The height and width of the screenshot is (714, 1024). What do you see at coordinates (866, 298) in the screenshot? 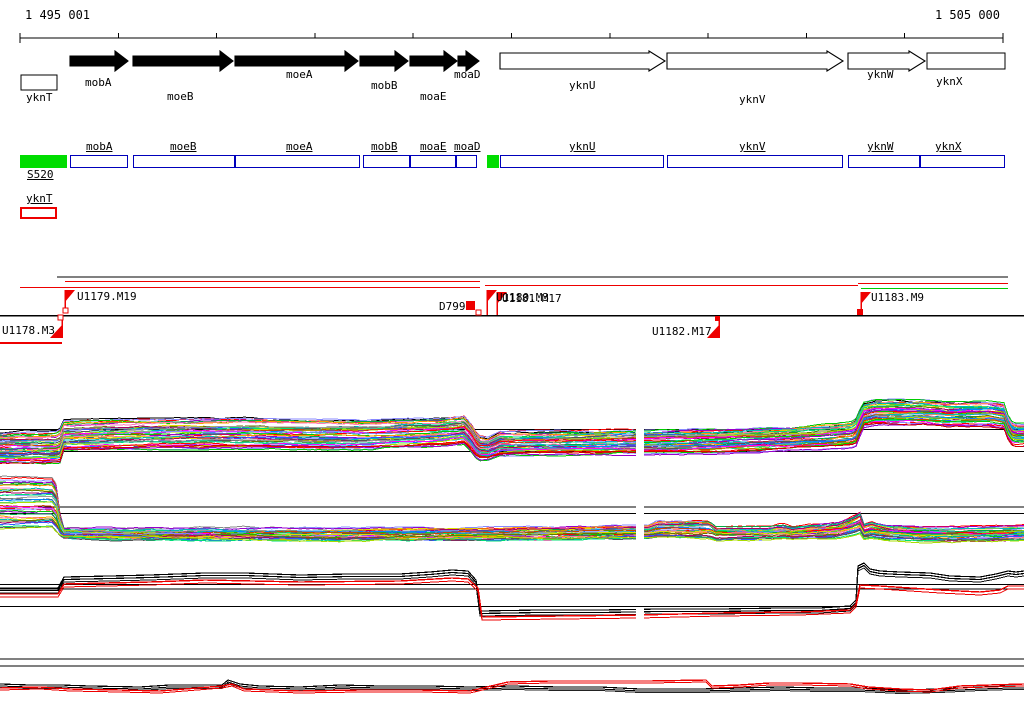
I see `marker-u1183-m9-flag` at bounding box center [866, 298].